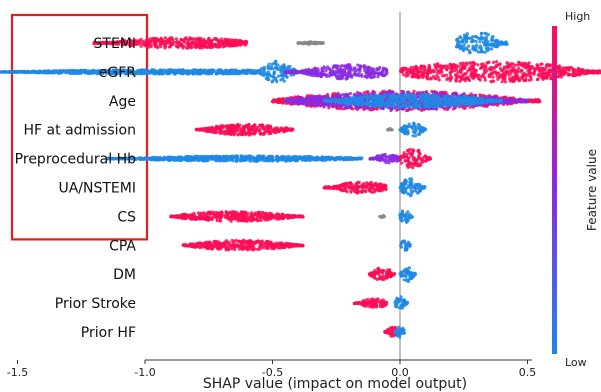 The width and height of the screenshot is (601, 392). What do you see at coordinates (79, 127) in the screenshot?
I see `highlight-box-layer` at bounding box center [79, 127].